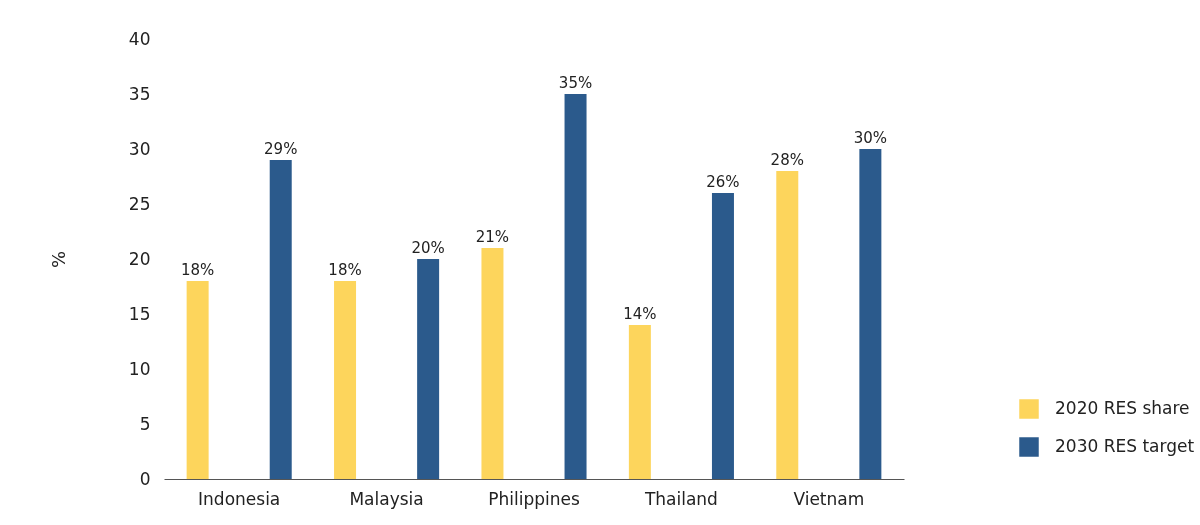 This screenshot has width=1200, height=525. Describe the element at coordinates (139, 203) in the screenshot. I see `y-tick-label: 25` at that location.